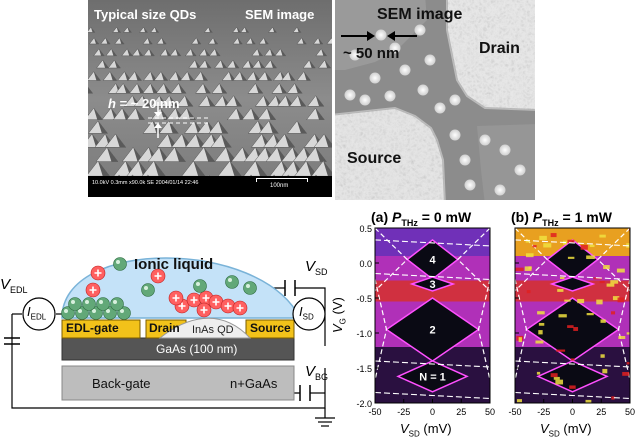 Image resolution: width=638 pixels, height=439 pixels. What do you see at coordinates (374, 159) in the screenshot?
I see `source-label-sem: Source` at bounding box center [374, 159].